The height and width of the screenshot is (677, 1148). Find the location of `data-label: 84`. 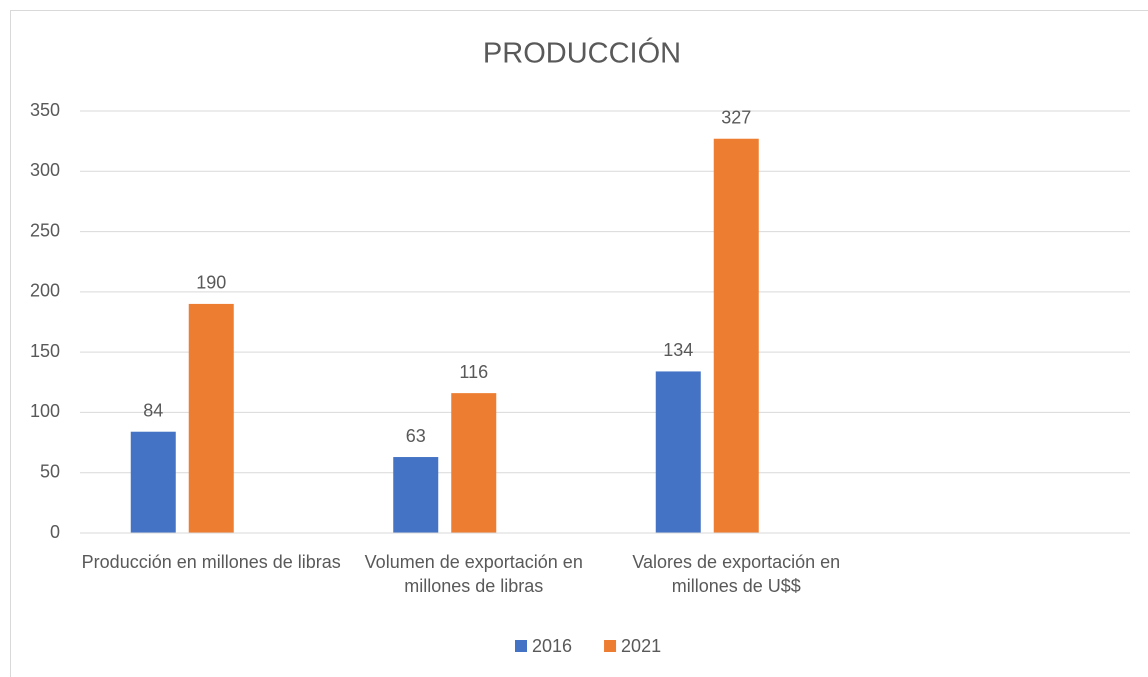

data-label: 84 is located at coordinates (153, 410).